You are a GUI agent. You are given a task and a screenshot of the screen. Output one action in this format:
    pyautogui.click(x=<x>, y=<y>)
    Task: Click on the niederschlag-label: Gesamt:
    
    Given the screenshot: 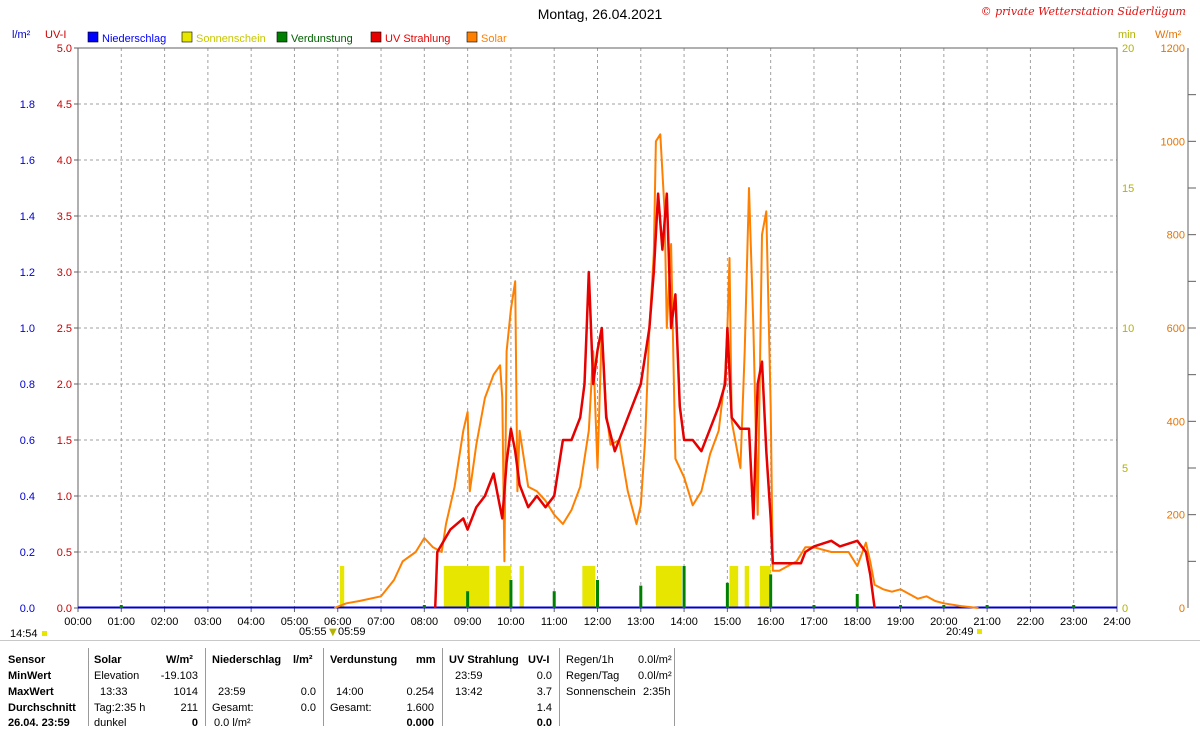 What is the action you would take?
    pyautogui.click(x=233, y=708)
    